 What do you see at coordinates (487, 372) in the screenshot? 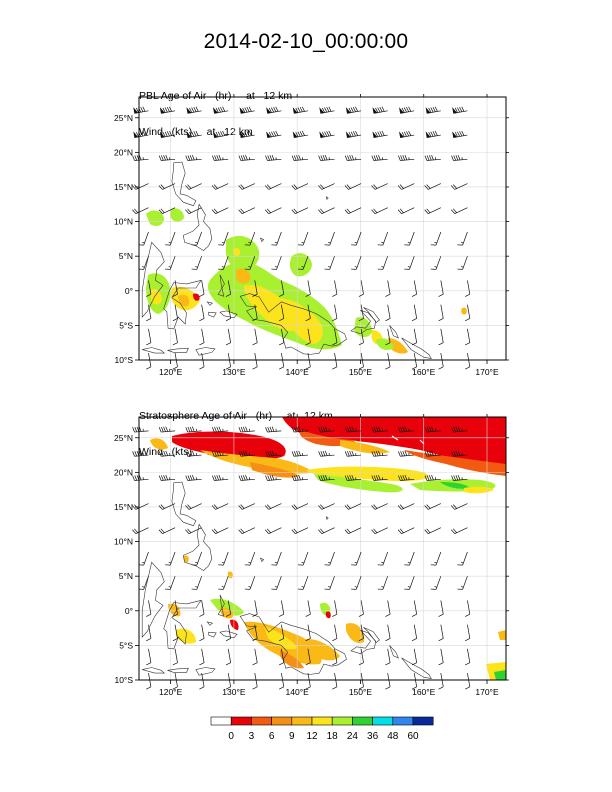
I see `longitude-tick-label: 170°E` at bounding box center [487, 372].